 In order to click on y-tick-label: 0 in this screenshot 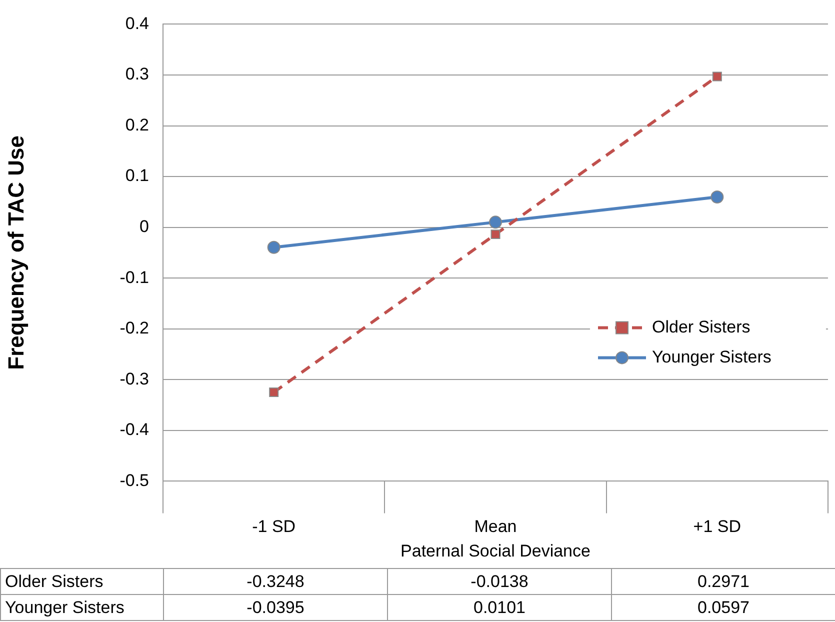, I will do `click(144, 226)`.